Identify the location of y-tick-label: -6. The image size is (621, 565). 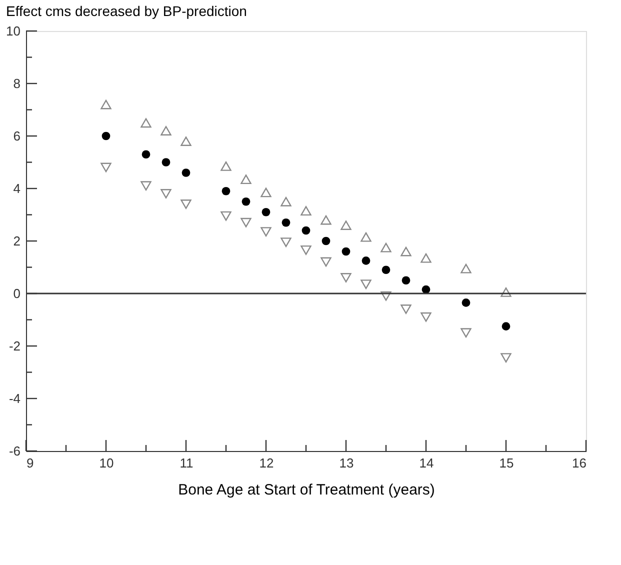
(14, 451).